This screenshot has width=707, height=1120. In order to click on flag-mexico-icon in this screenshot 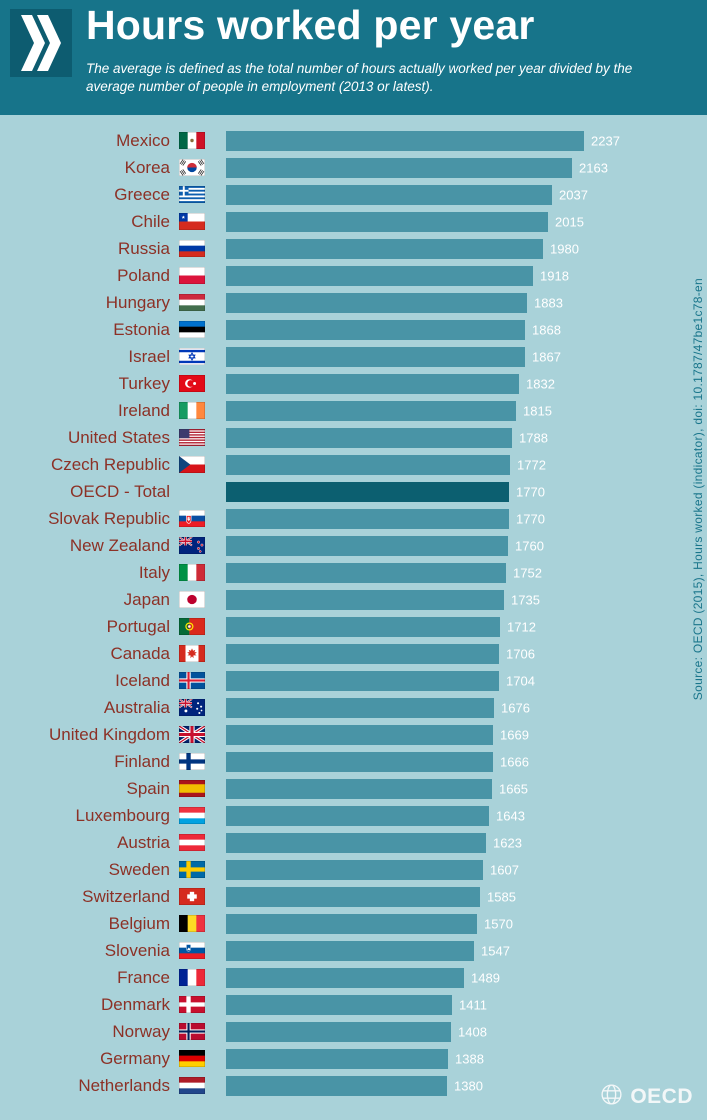, I will do `click(192, 140)`.